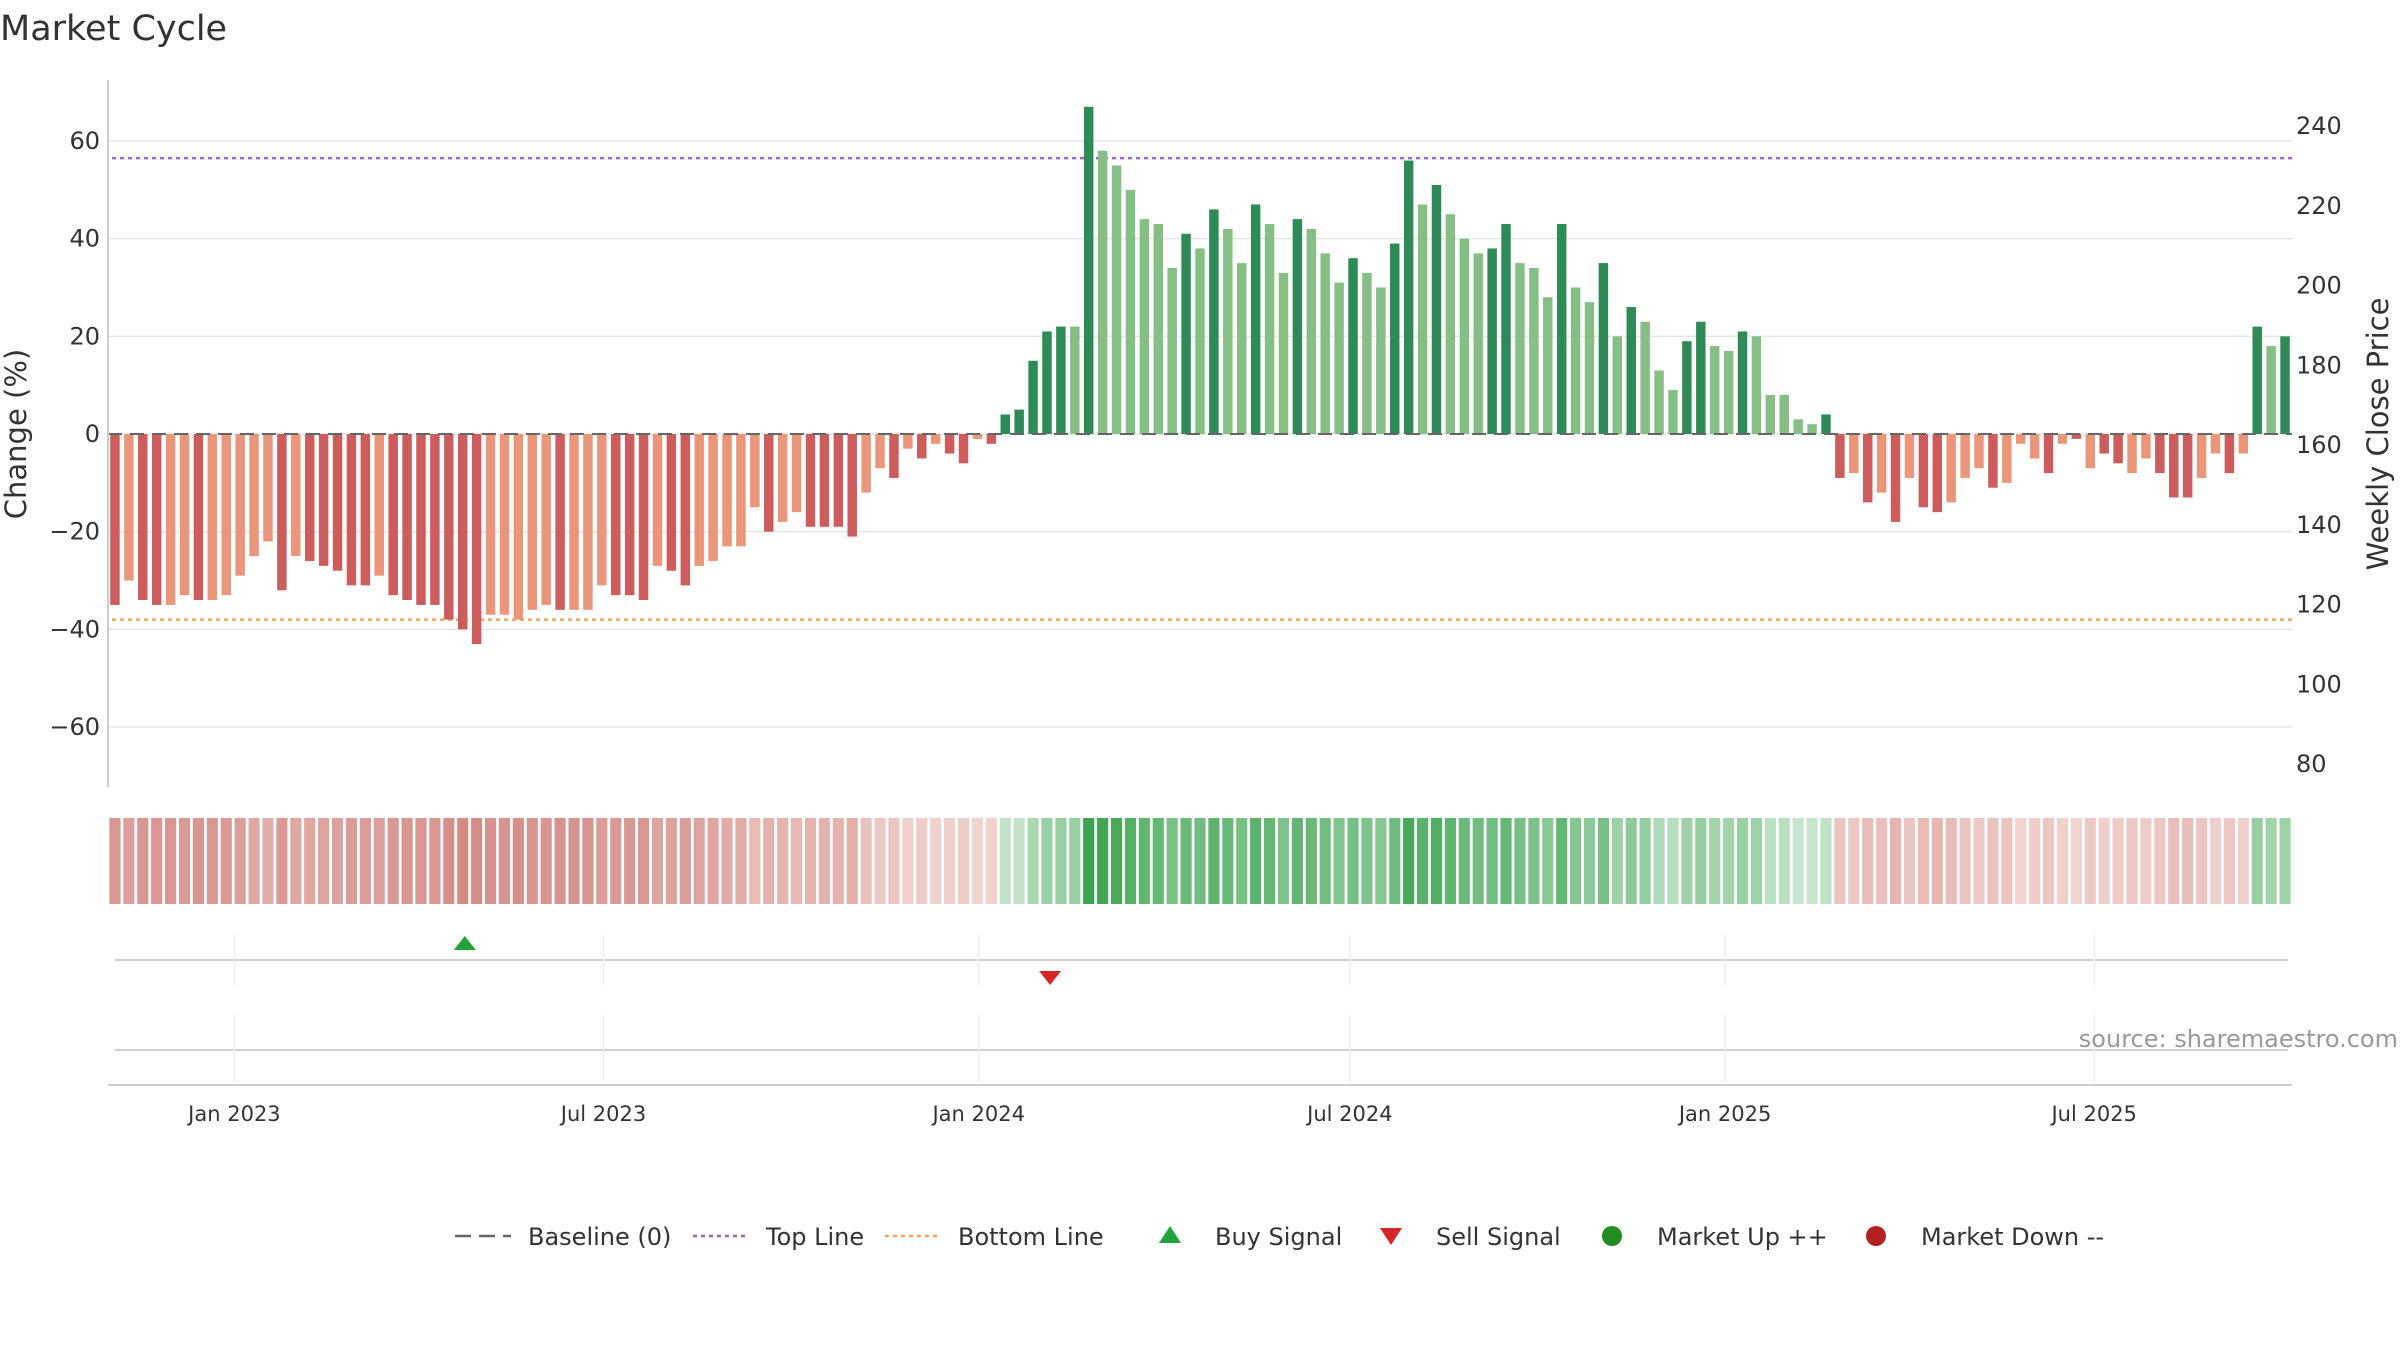 The height and width of the screenshot is (1350, 2400). I want to click on legend-label: Market Down --, so click(2012, 1237).